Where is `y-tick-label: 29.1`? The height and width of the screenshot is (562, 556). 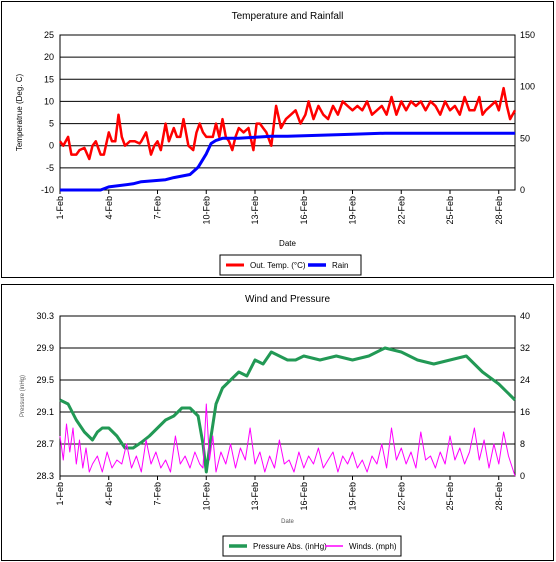
y-tick-label: 29.1 is located at coordinates (45, 412).